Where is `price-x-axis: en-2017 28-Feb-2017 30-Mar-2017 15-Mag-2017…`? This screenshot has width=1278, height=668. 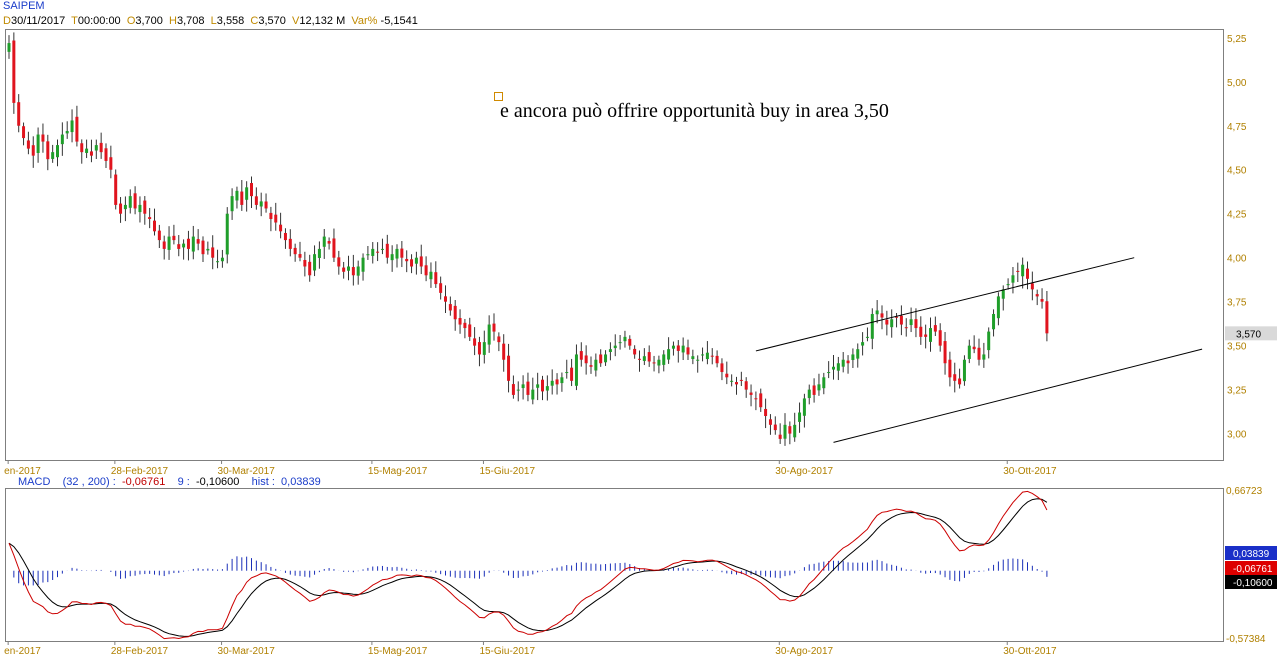 price-x-axis: en-2017 28-Feb-2017 30-Mar-2017 15-Mag-2017… is located at coordinates (530, 468).